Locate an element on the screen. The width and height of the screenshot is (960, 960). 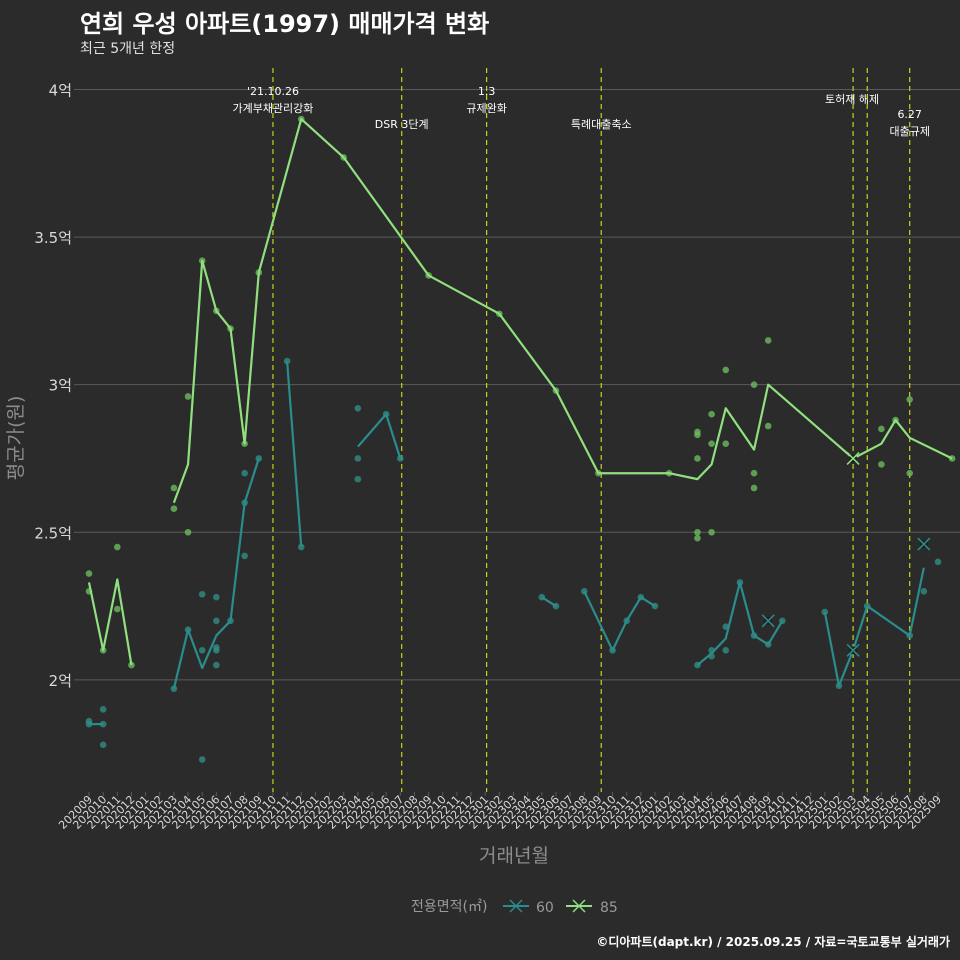
legend: 전용면적(㎡) 60 85 is located at coordinates (514, 907).